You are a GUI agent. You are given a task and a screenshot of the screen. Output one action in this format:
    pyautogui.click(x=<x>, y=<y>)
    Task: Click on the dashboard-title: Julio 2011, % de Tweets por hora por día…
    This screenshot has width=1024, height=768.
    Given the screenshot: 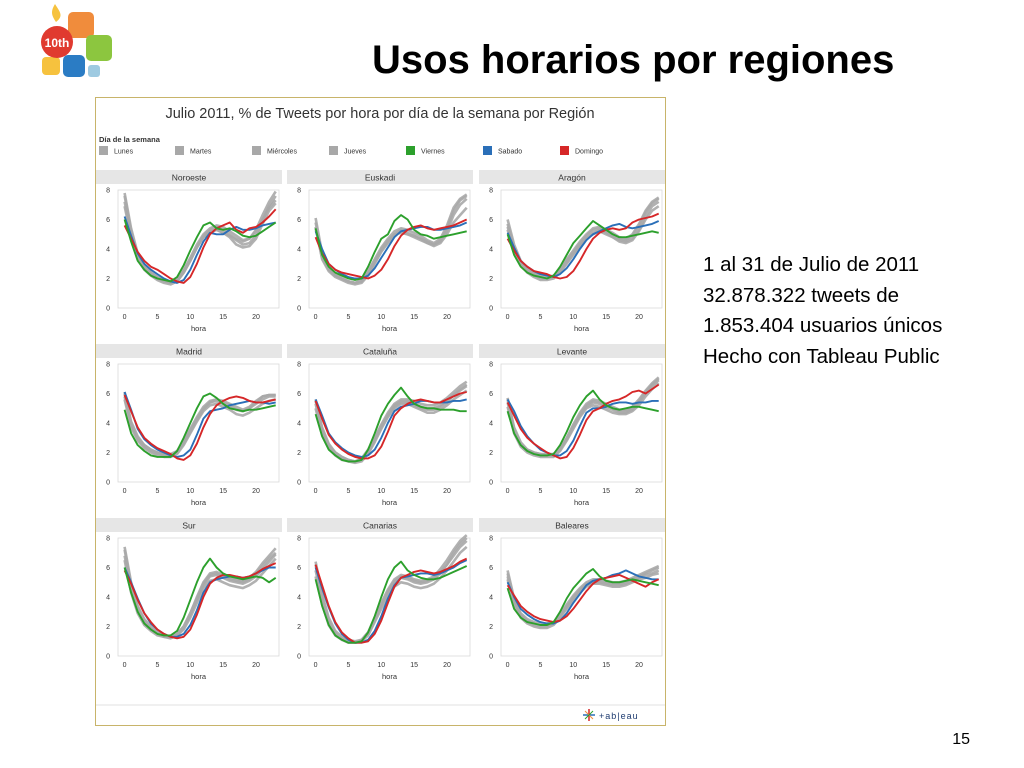 What is the action you would take?
    pyautogui.click(x=379, y=114)
    